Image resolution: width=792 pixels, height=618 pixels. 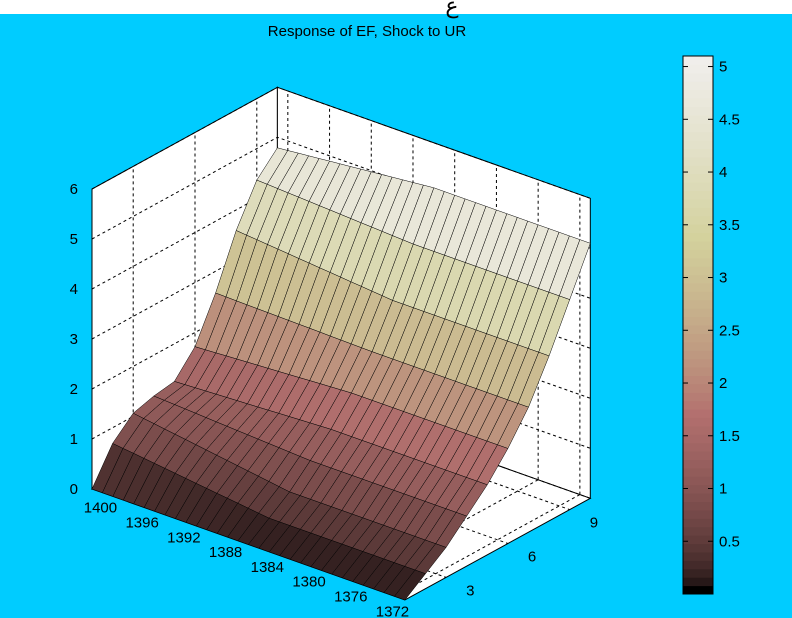 What do you see at coordinates (396, 7) in the screenshot?
I see `header-strip` at bounding box center [396, 7].